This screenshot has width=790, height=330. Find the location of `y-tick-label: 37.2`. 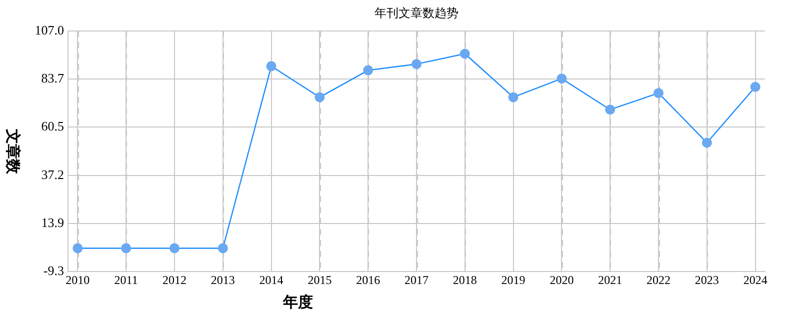

y-tick-label: 37.2 is located at coordinates (52, 174).